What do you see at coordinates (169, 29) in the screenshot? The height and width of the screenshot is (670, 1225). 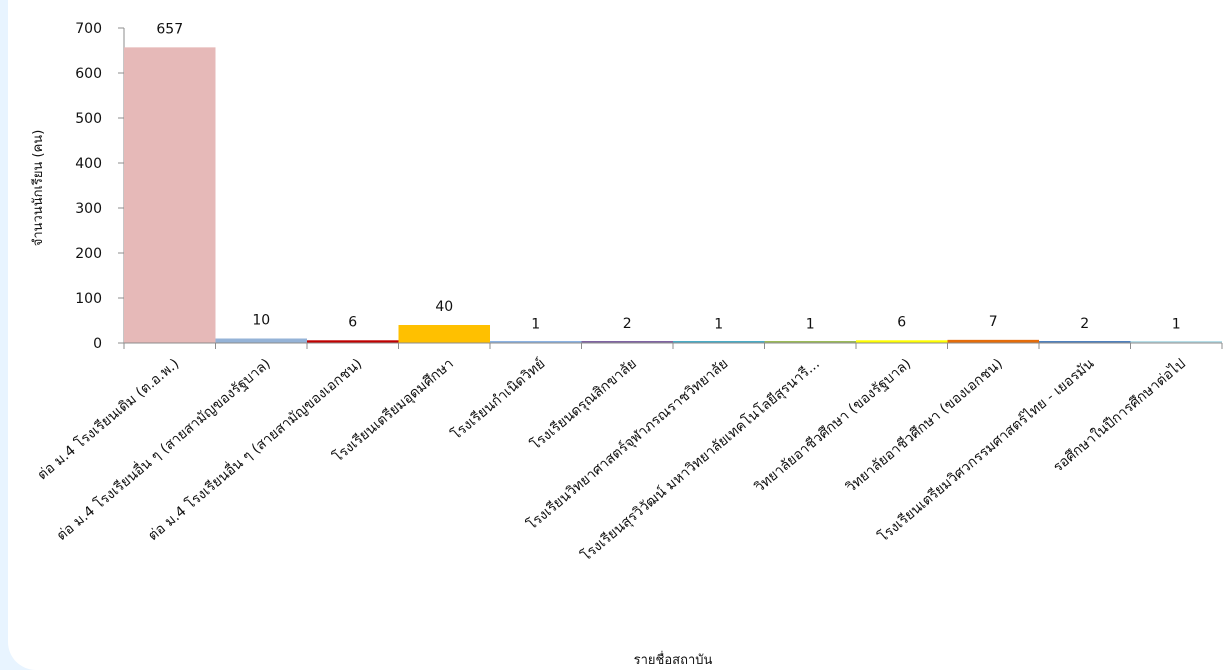 I see `data-label: 657` at bounding box center [169, 29].